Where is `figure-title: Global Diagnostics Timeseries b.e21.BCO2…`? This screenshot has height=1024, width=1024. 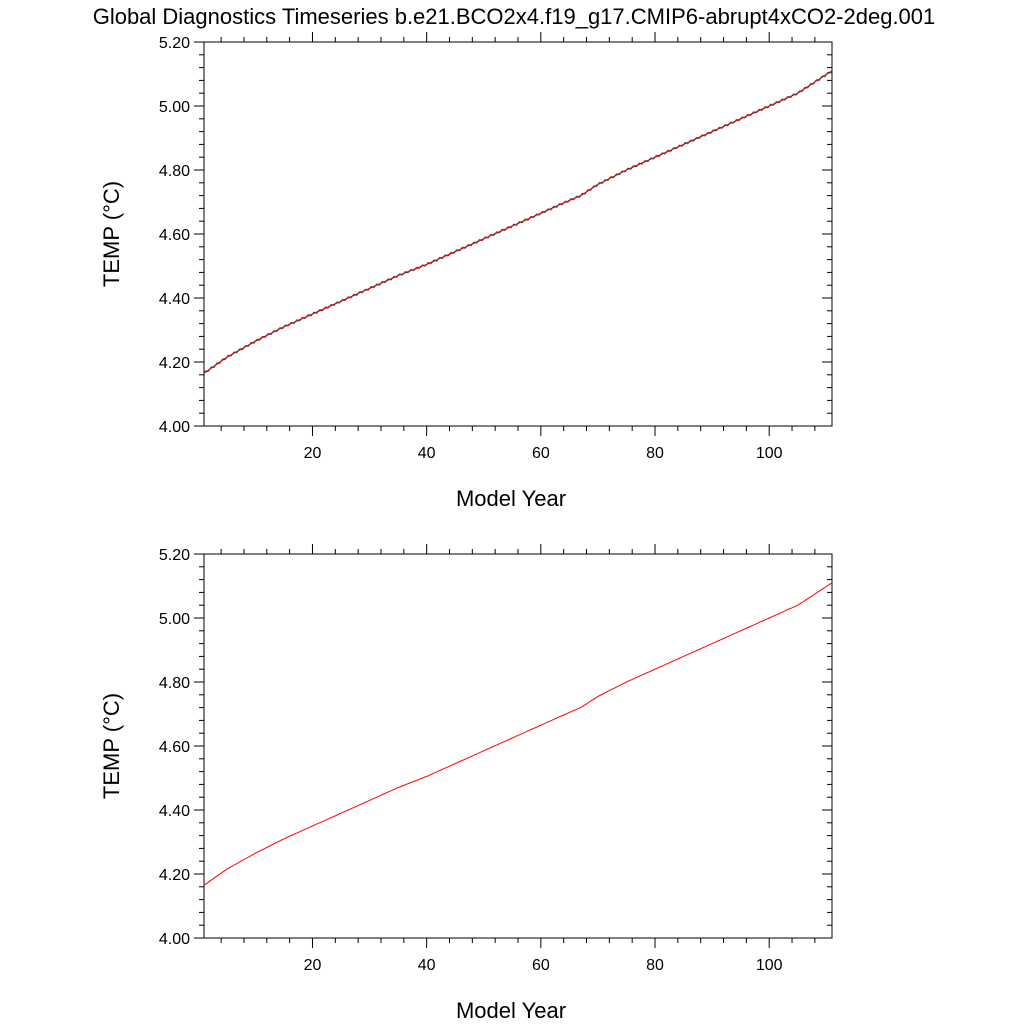
figure-title: Global Diagnostics Timeseries b.e21.BCO2… is located at coordinates (514, 16).